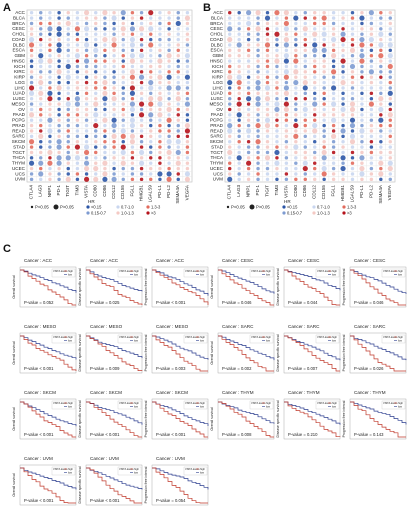  I want to click on km-legend-high-label: high, so click(268, 337).